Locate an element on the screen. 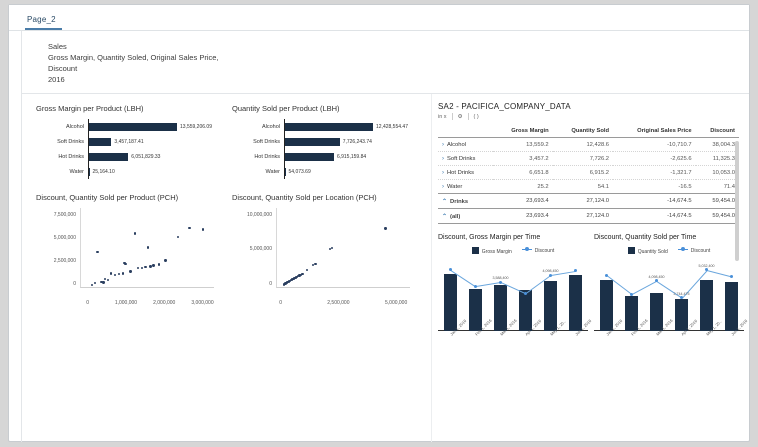 The width and height of the screenshot is (758, 447). tab-bar: Page_2 is located at coordinates (379, 18).